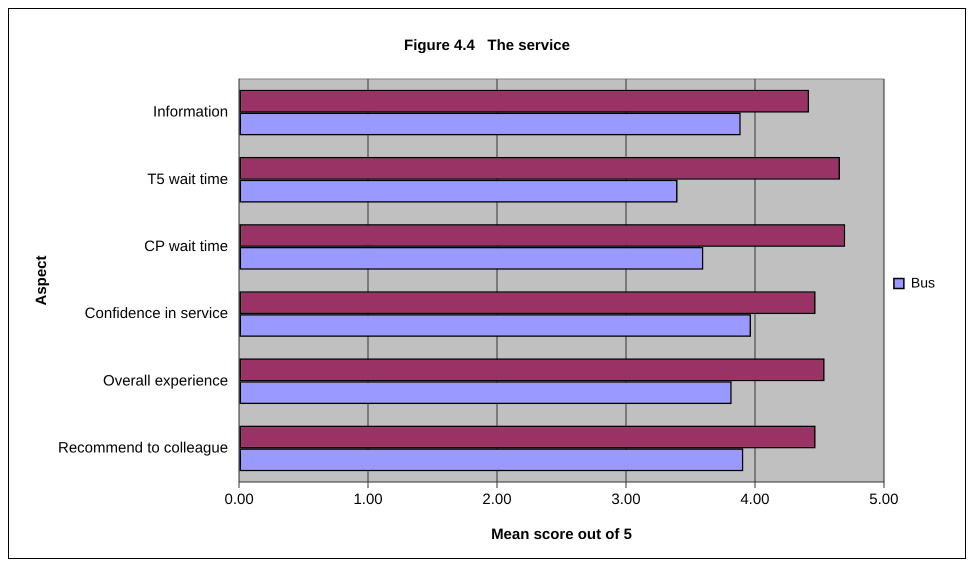  I want to click on y-axis-title: Aspect, so click(41, 280).